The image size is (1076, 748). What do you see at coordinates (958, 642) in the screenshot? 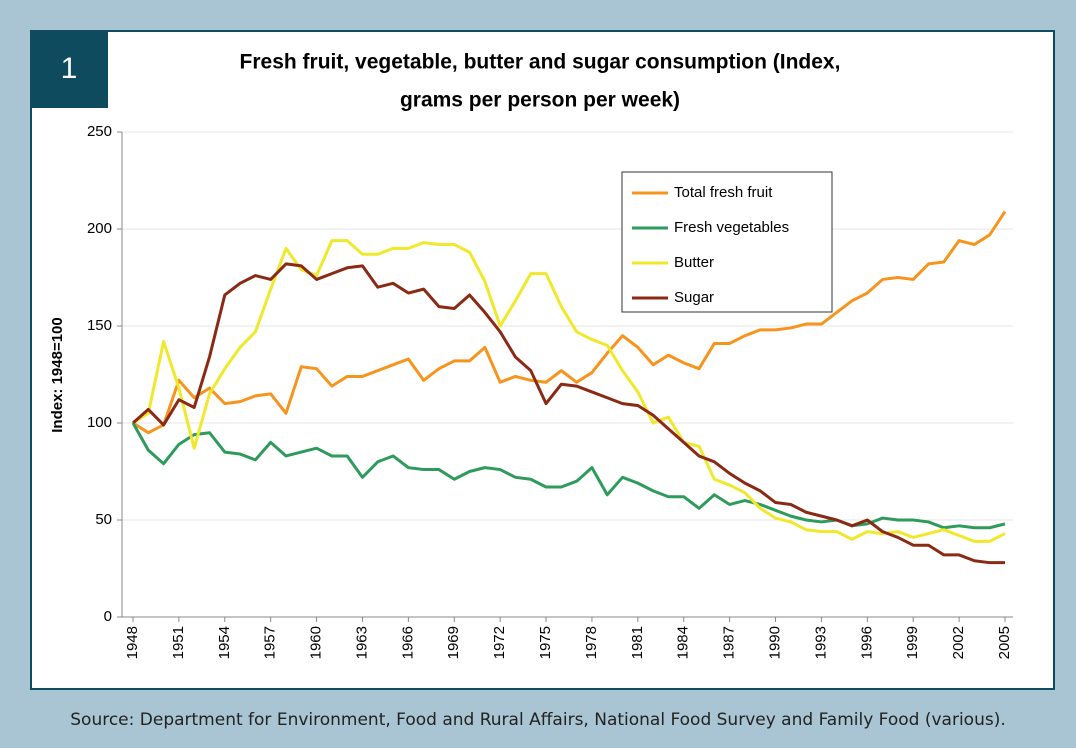
I see `x-tick-label: 2002` at bounding box center [958, 642].